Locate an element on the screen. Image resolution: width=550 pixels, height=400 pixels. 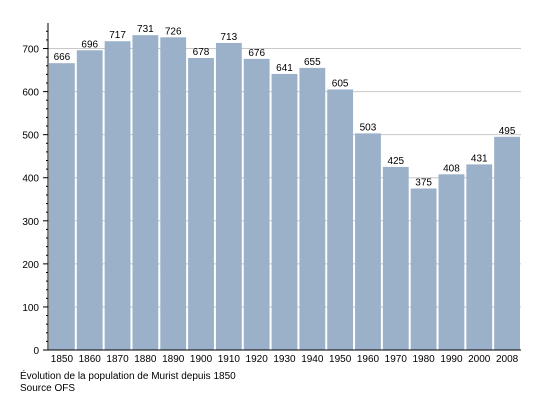
x-tick-label: 1940 is located at coordinates (312, 359).